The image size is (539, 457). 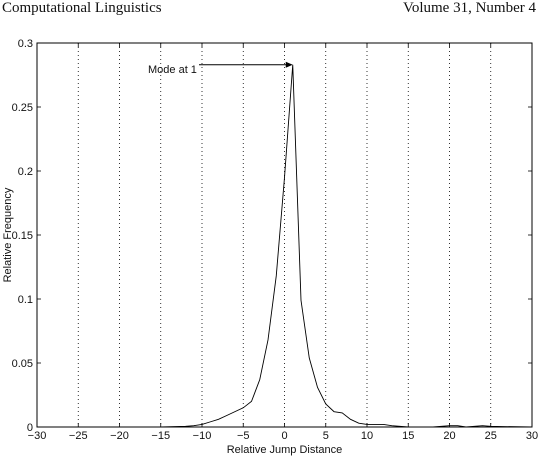 What do you see at coordinates (449, 436) in the screenshot?
I see `x-tick-label: 20` at bounding box center [449, 436].